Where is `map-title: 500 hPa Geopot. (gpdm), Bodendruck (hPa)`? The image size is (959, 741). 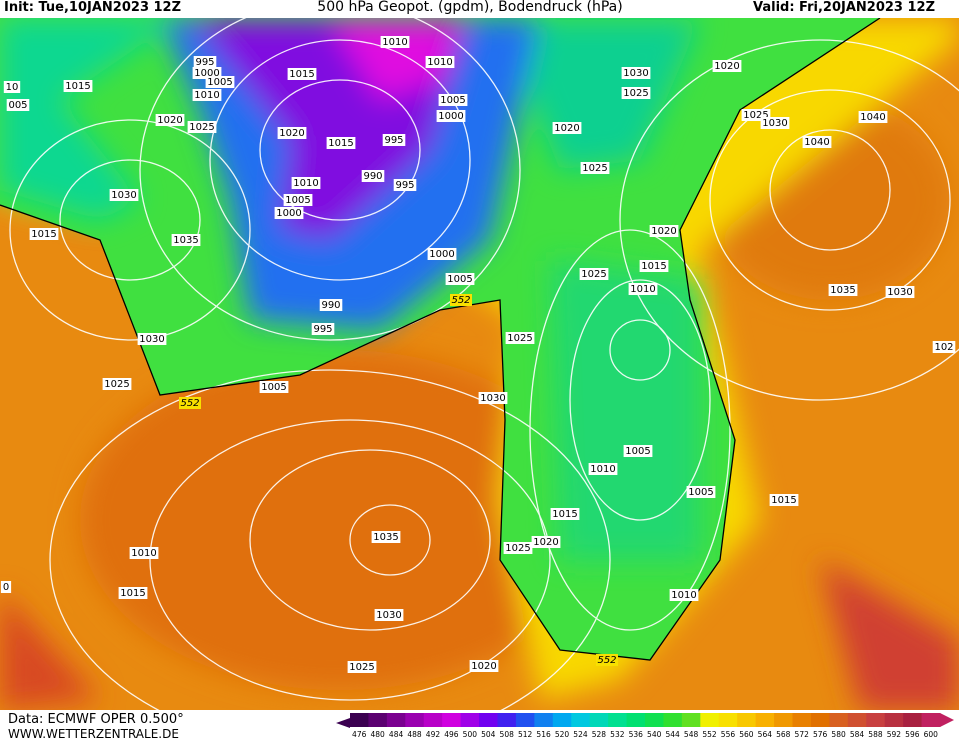 map-title: 500 hPa Geopot. (gpdm), Bodendruck (hPa) is located at coordinates (469, 7).